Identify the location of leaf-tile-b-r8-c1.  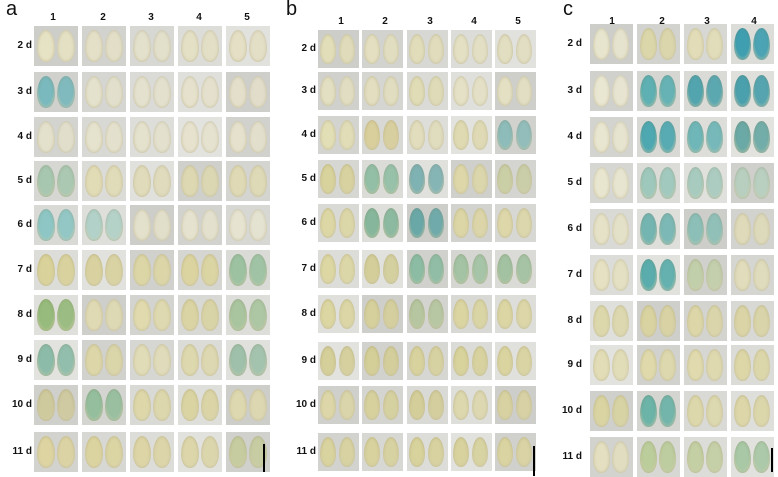
(338, 361).